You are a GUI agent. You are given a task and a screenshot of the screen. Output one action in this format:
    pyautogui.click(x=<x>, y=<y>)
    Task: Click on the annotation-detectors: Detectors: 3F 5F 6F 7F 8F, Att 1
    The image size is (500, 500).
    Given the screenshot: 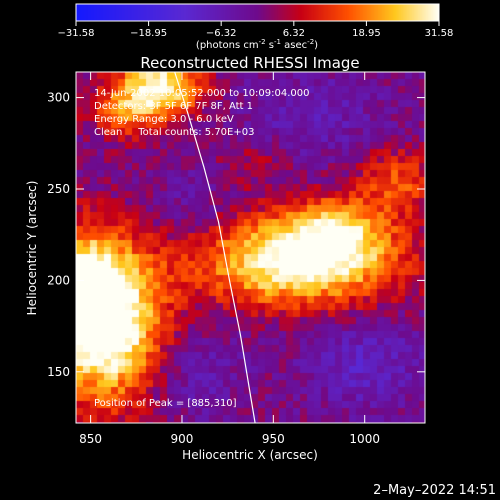 What is the action you would take?
    pyautogui.click(x=173, y=106)
    